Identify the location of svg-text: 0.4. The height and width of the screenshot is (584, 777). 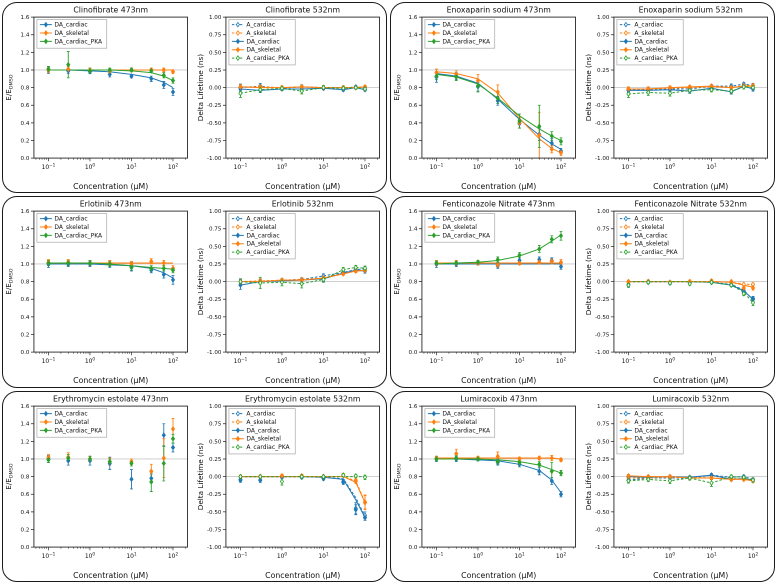
(25, 124).